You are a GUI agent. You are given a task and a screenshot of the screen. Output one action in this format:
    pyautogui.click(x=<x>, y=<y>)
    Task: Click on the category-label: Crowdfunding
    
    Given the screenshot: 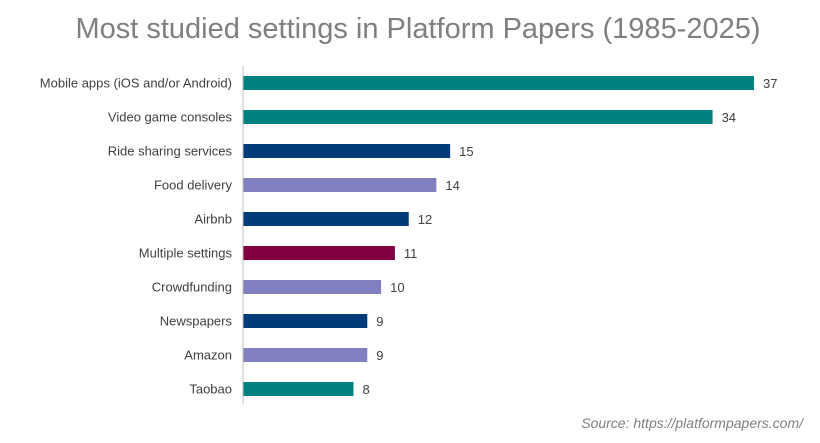 What is the action you would take?
    pyautogui.click(x=192, y=287)
    